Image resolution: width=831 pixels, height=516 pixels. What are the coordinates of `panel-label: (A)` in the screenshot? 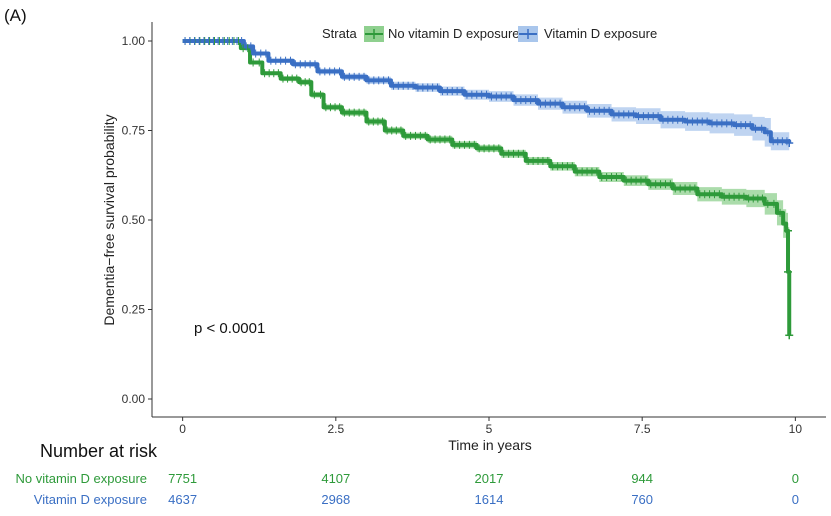 It's located at (15, 15).